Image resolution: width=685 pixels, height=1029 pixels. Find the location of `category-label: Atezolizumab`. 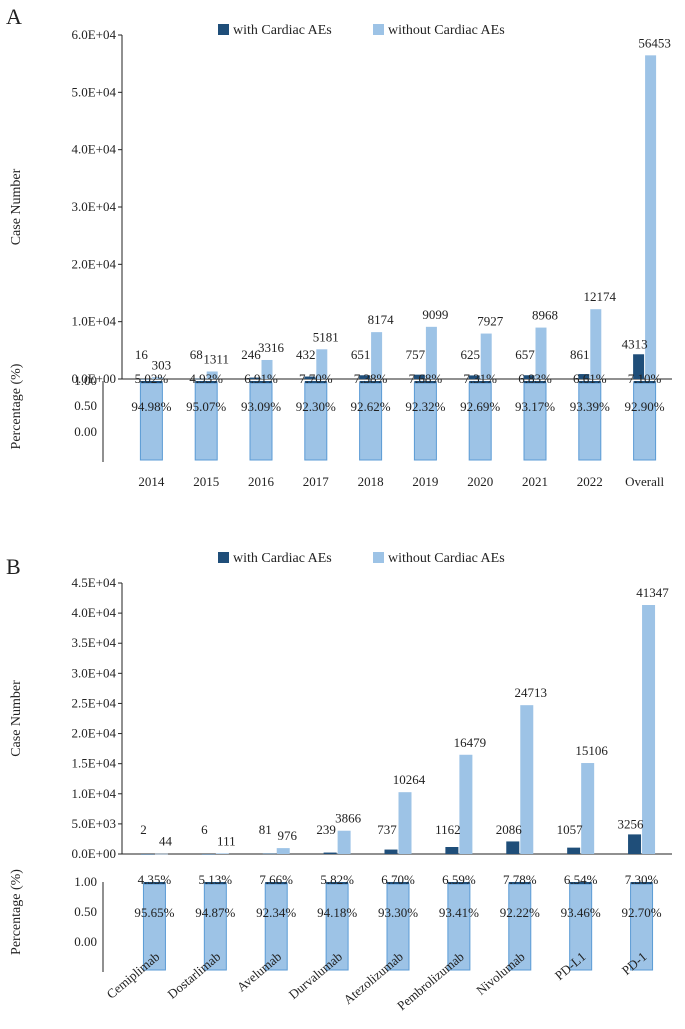

category-label: Atezolizumab is located at coordinates (373, 978).